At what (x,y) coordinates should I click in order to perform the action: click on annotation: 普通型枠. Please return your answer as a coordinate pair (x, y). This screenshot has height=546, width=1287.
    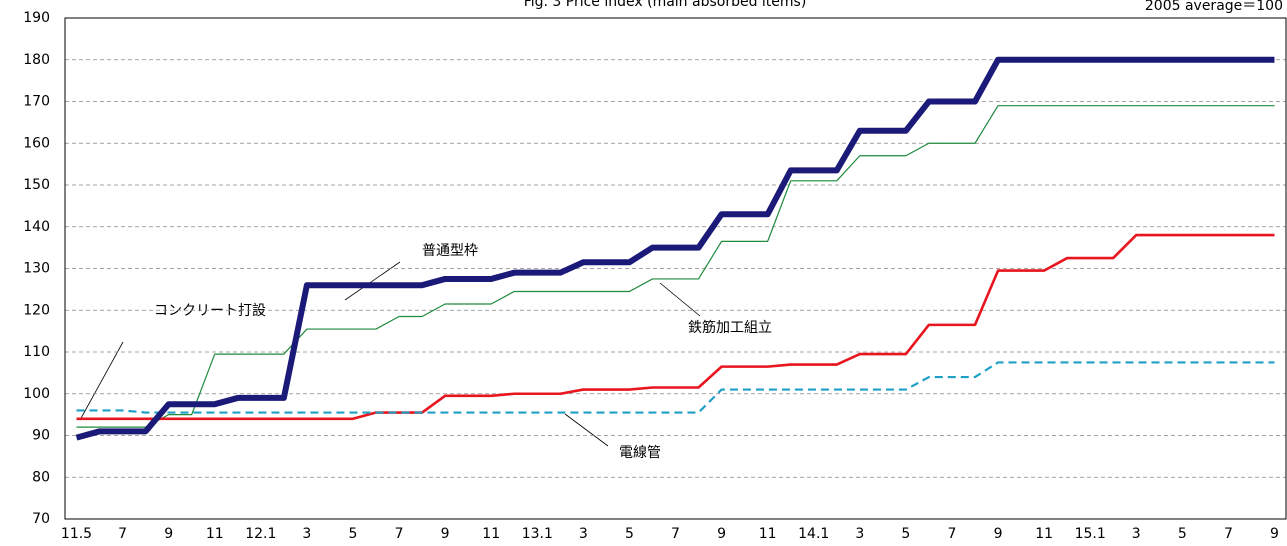
    Looking at the image, I should click on (450, 251).